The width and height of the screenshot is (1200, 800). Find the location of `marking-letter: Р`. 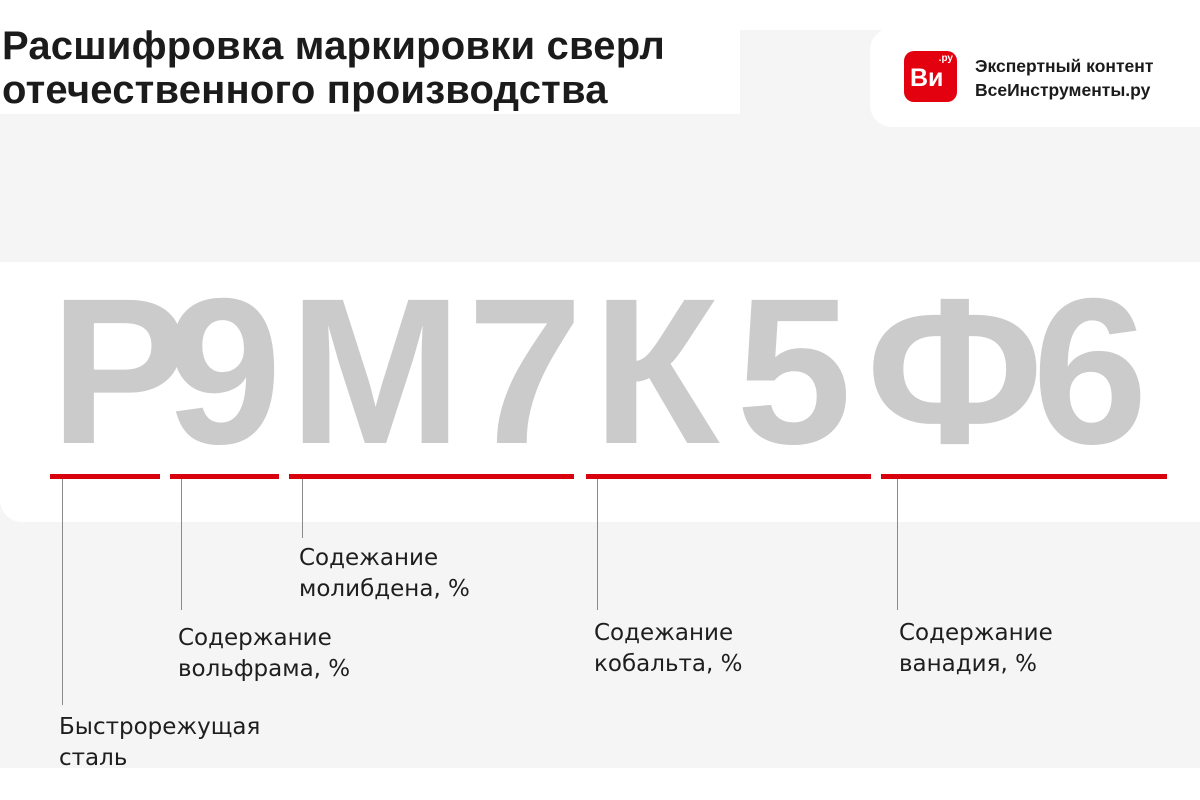

marking-letter: Р is located at coordinates (119, 372).